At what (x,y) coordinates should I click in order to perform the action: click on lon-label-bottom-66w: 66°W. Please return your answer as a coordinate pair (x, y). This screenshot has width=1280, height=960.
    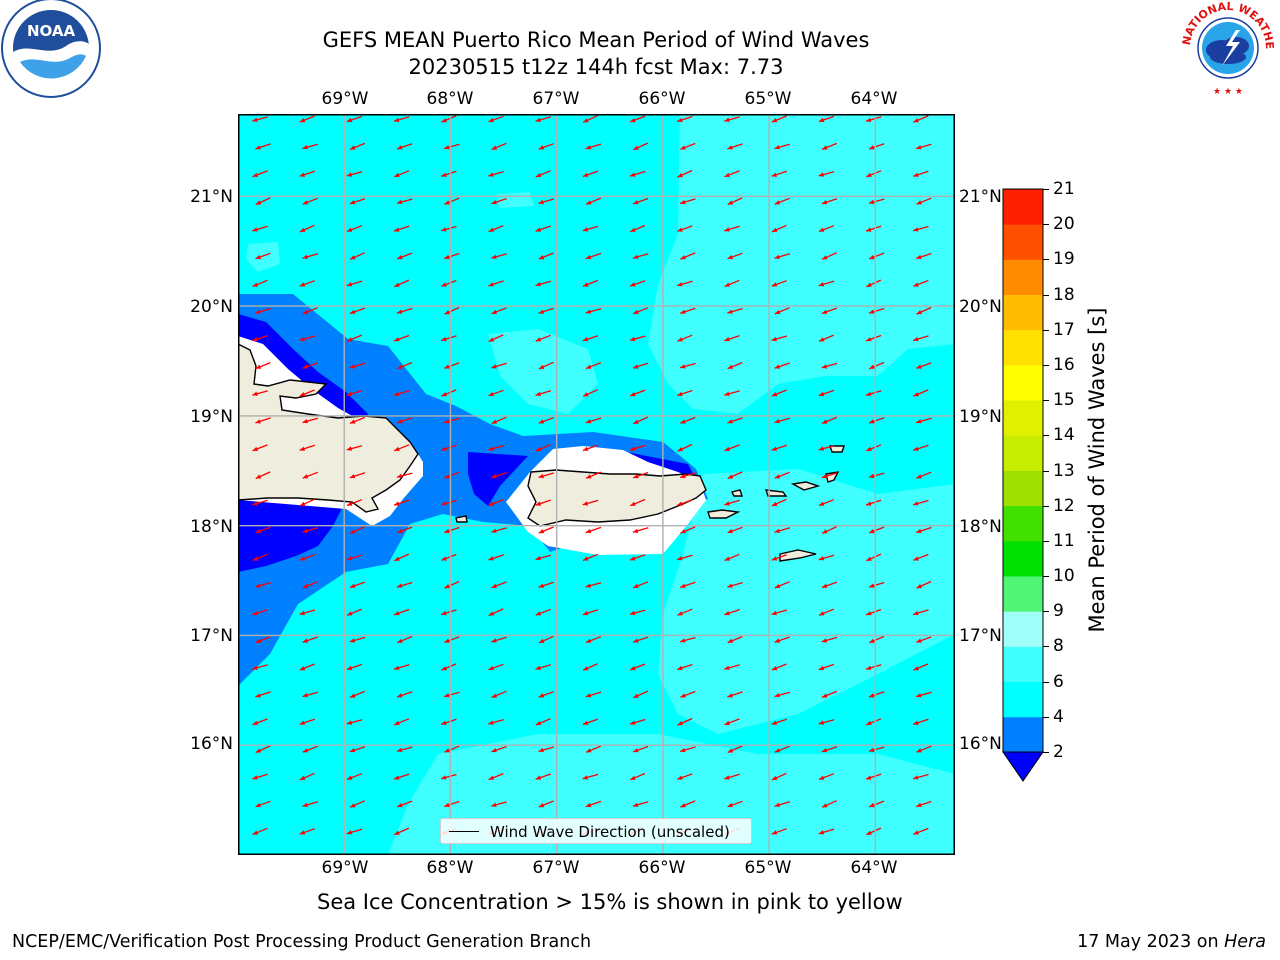
    Looking at the image, I should click on (662, 868).